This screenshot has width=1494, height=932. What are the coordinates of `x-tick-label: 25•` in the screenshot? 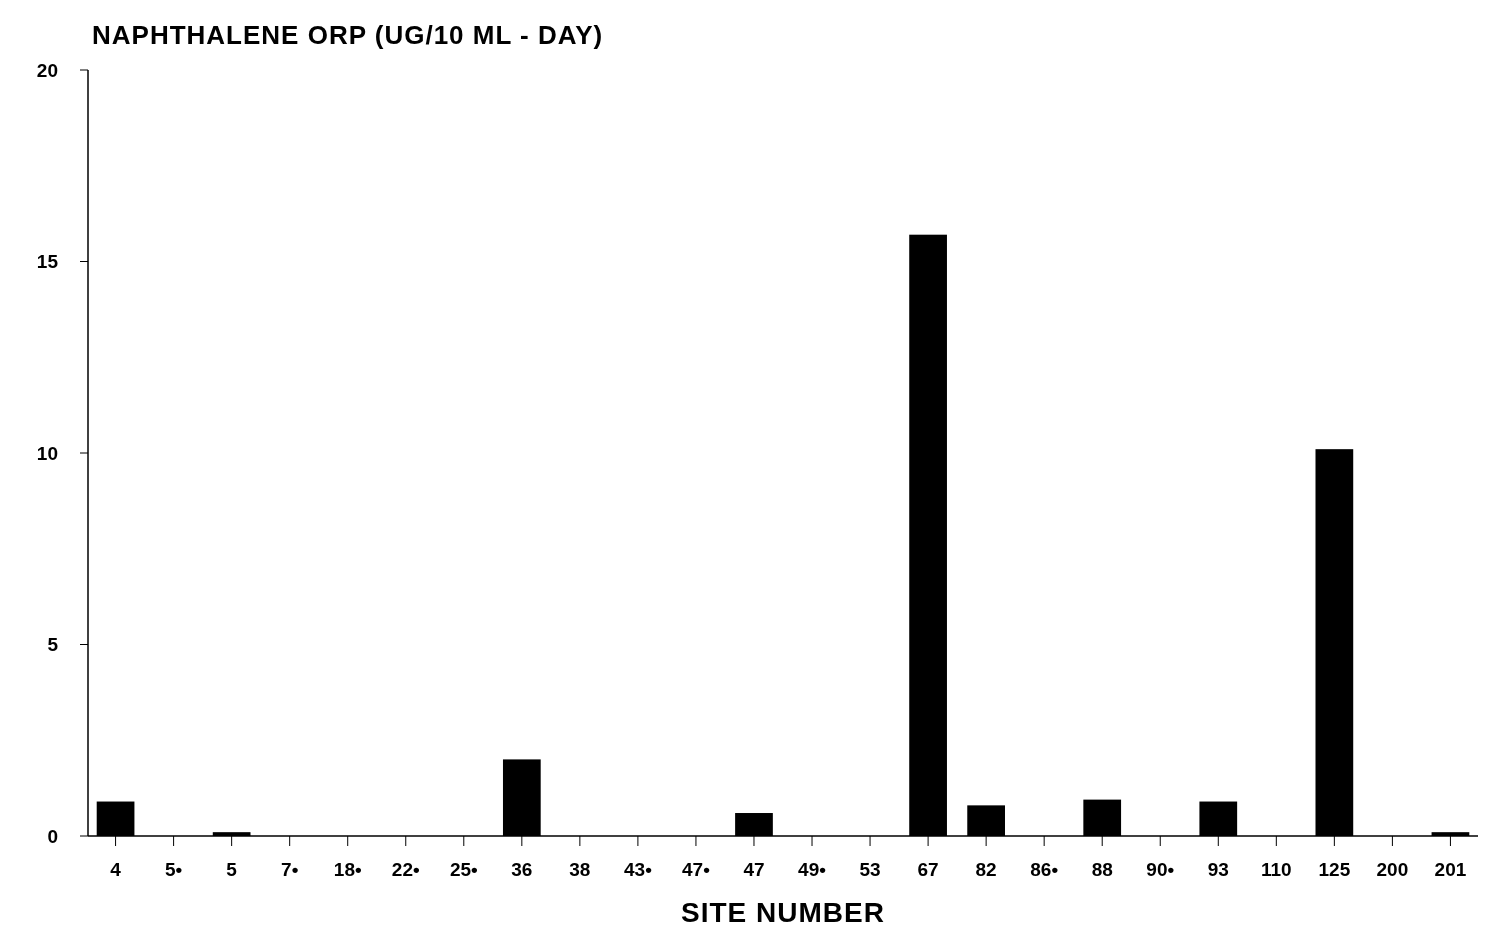 It's located at (464, 869).